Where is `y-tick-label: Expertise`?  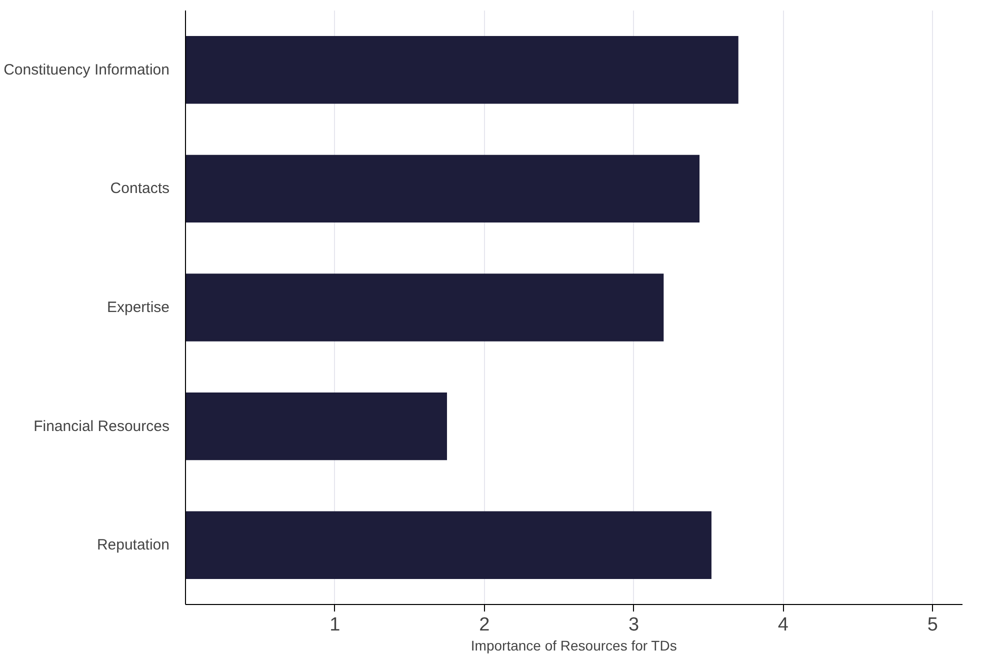
y-tick-label: Expertise is located at coordinates (138, 307).